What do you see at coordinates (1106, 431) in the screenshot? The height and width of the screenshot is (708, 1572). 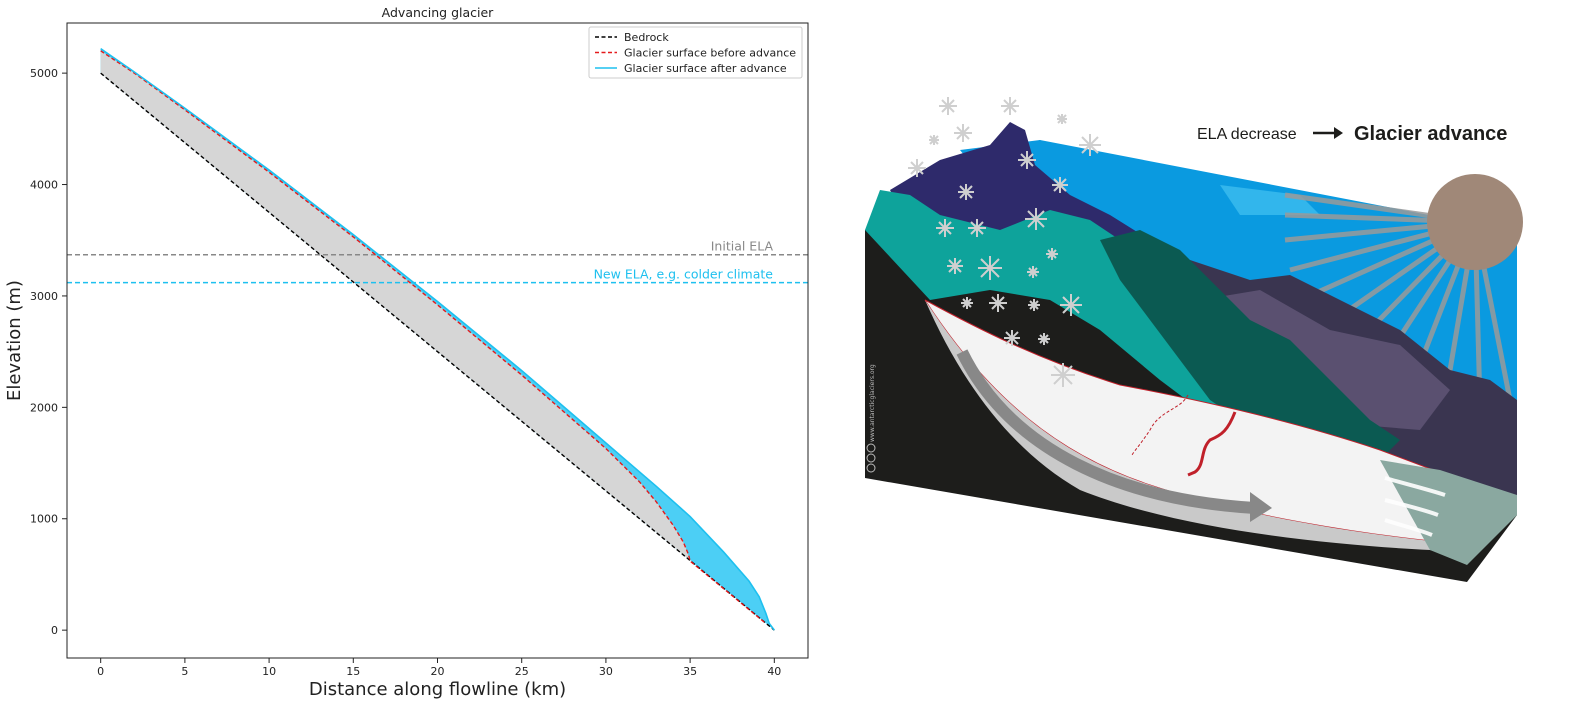 I see `flow-arrow` at bounding box center [1106, 431].